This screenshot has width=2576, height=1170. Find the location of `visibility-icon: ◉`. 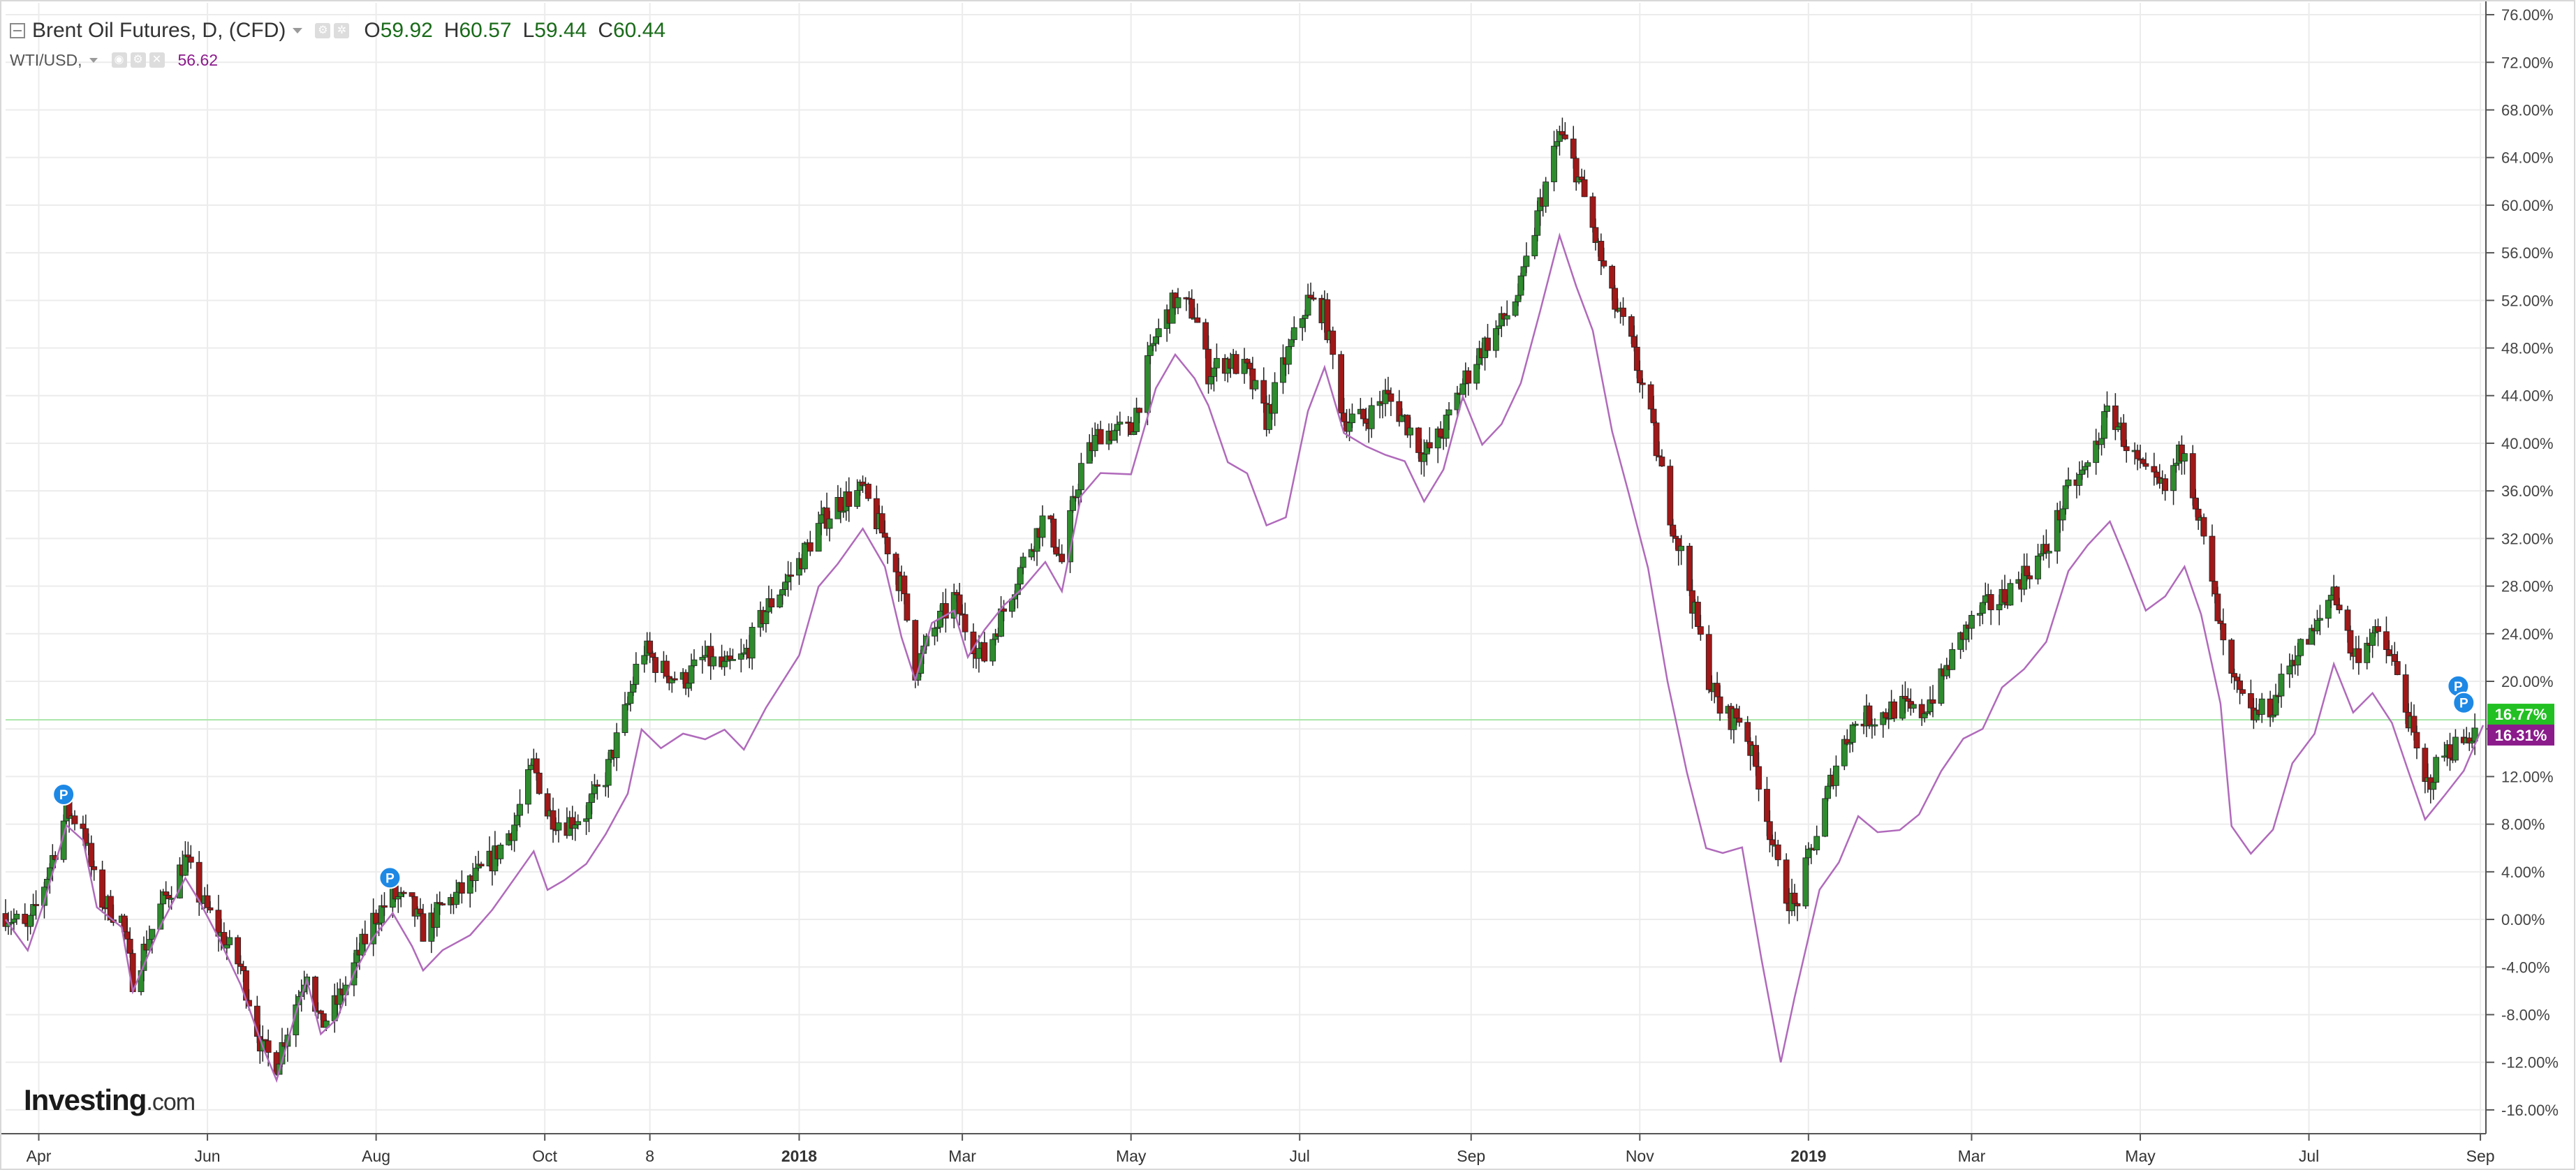

visibility-icon: ◉ is located at coordinates (119, 60).